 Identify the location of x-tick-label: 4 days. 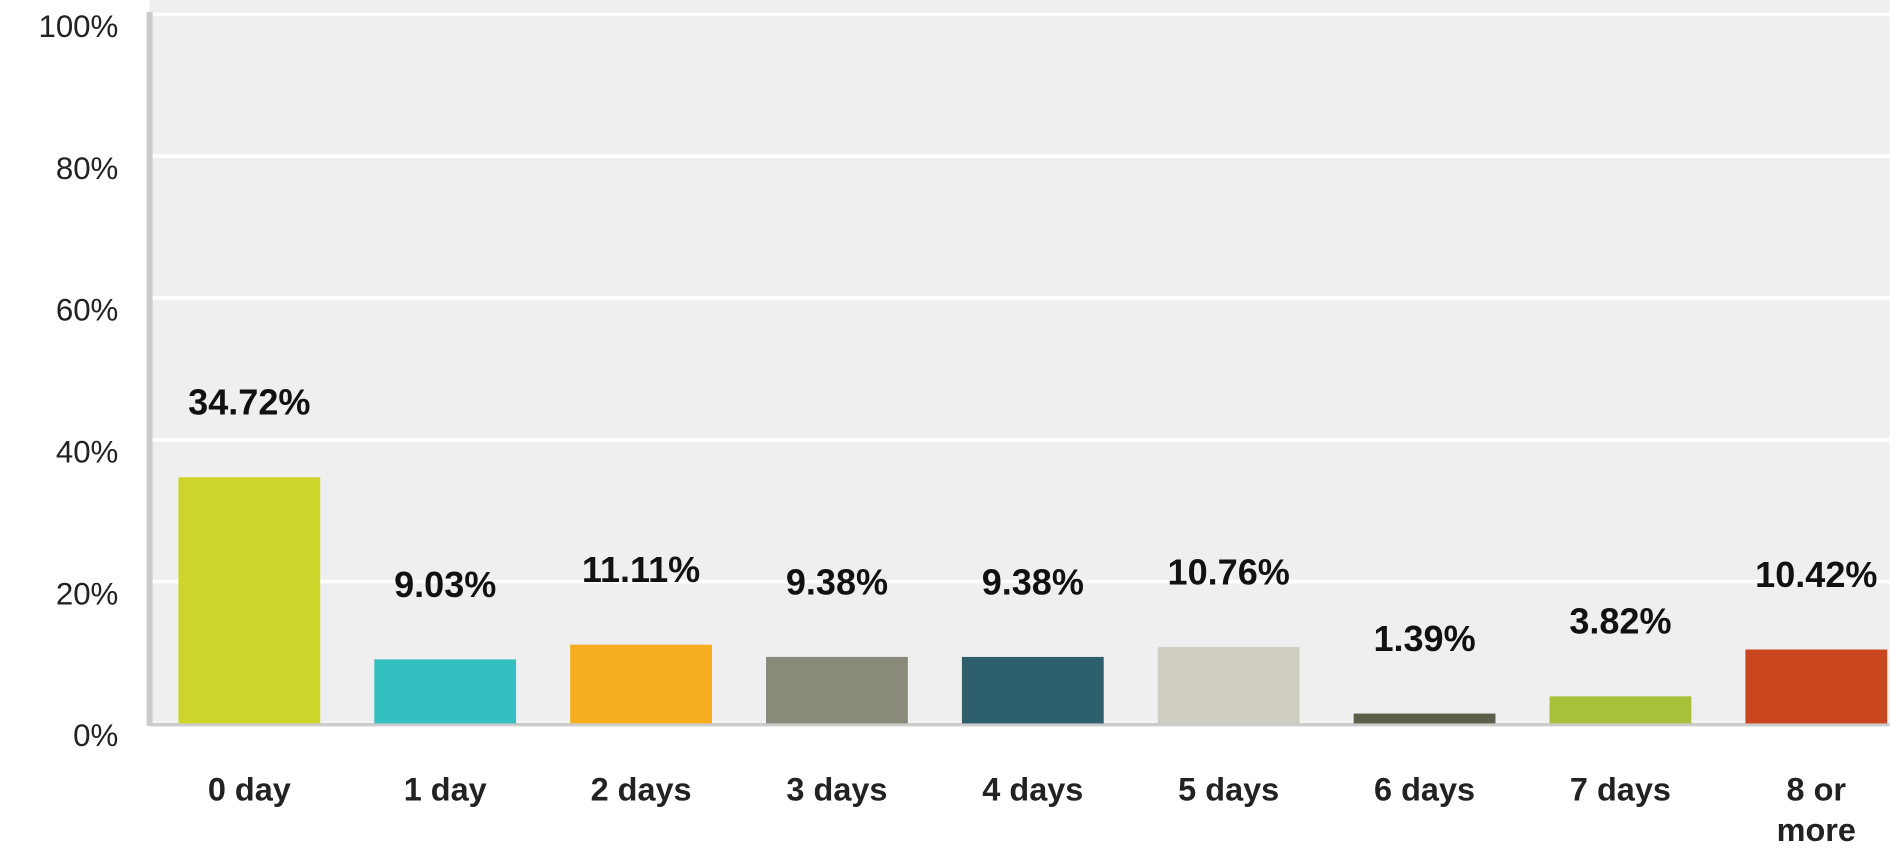
(1033, 789).